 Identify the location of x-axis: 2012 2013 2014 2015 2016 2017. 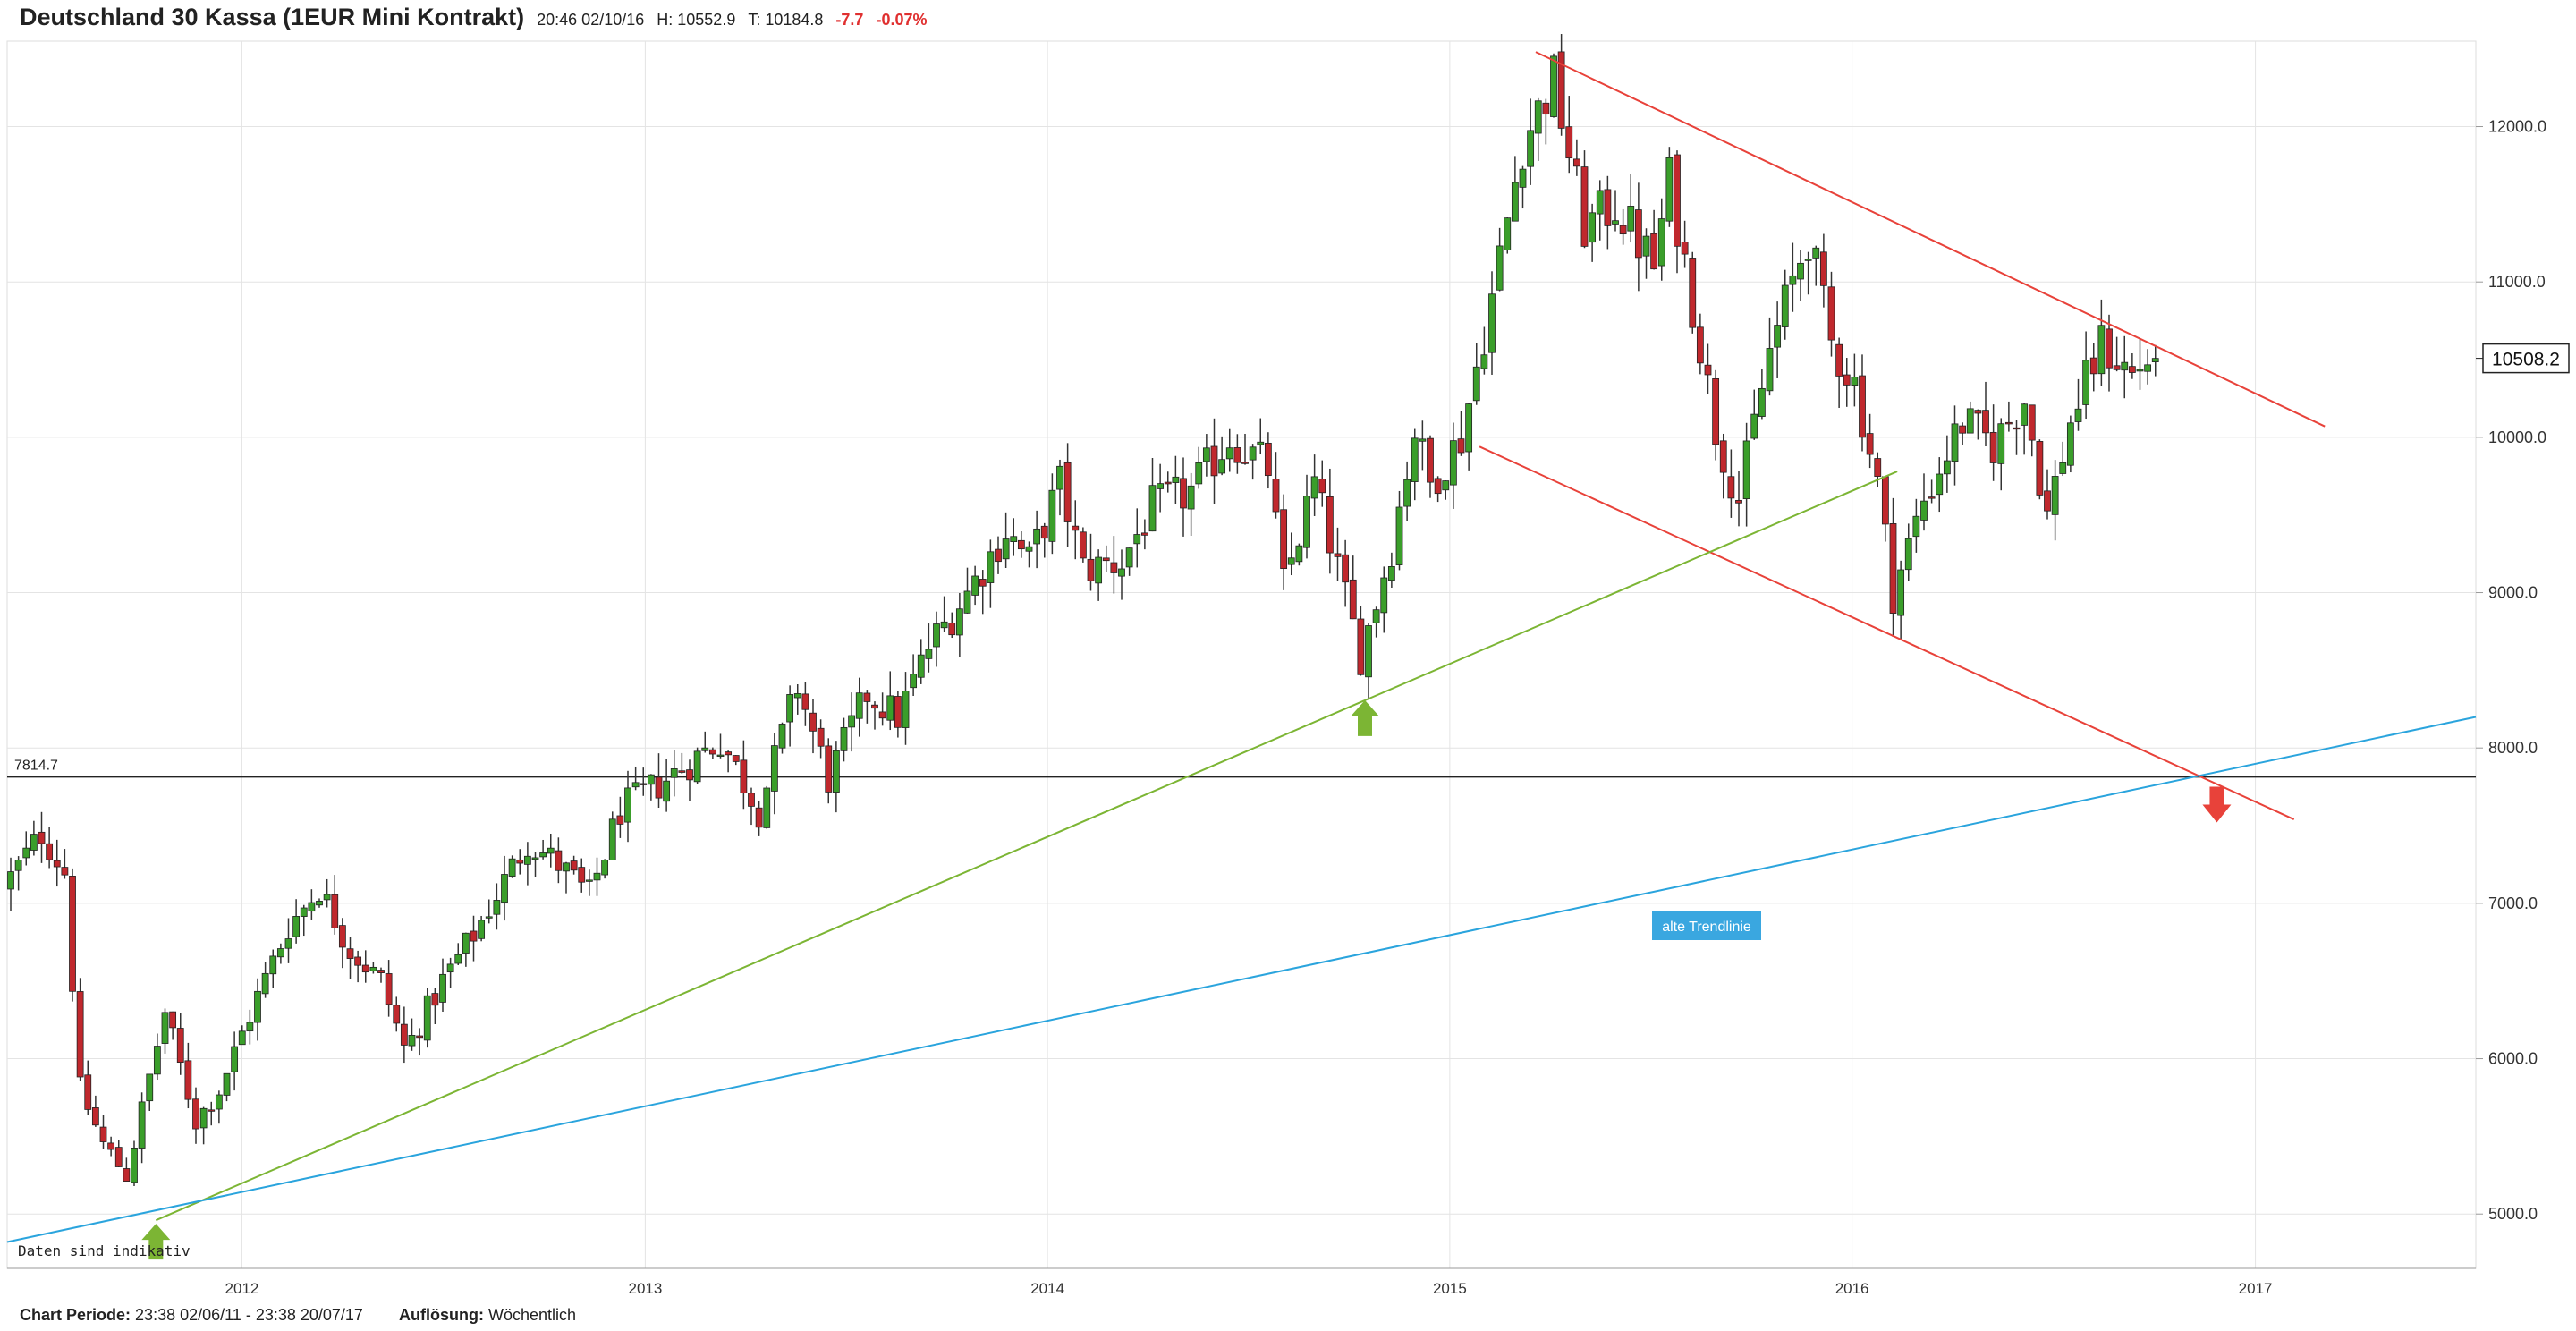
(1241, 1282).